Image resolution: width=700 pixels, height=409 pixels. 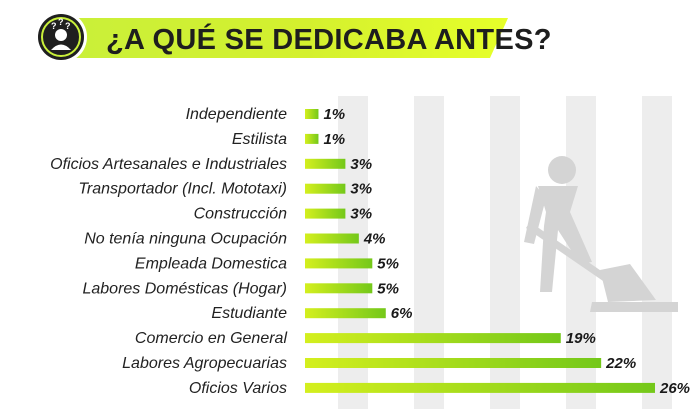 What do you see at coordinates (374, 239) in the screenshot?
I see `value-label: 4%` at bounding box center [374, 239].